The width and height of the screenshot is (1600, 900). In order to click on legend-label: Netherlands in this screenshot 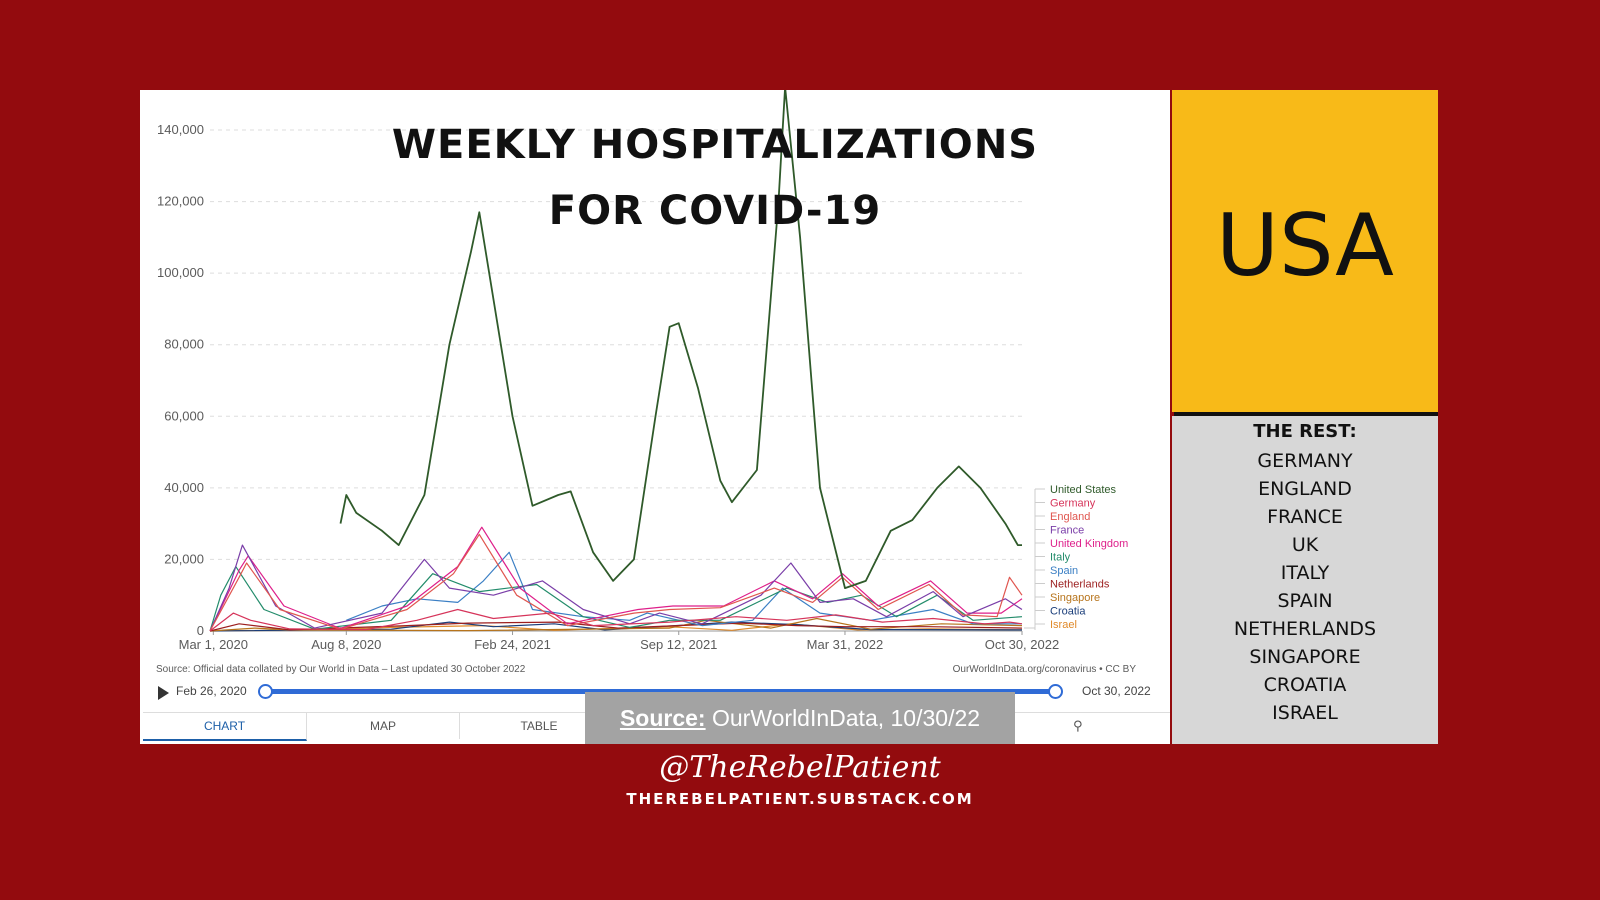, I will do `click(1080, 585)`.